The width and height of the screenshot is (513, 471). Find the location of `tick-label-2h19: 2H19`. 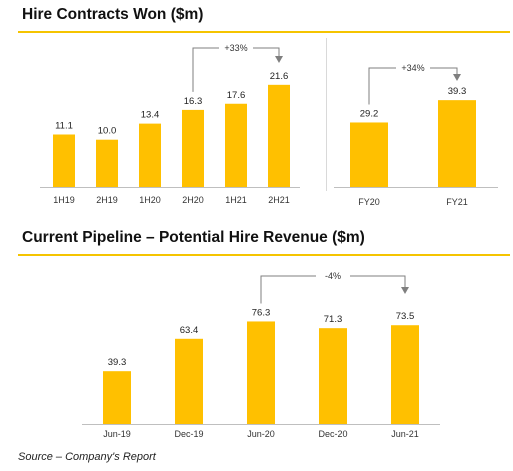

tick-label-2h19: 2H19 is located at coordinates (107, 200).